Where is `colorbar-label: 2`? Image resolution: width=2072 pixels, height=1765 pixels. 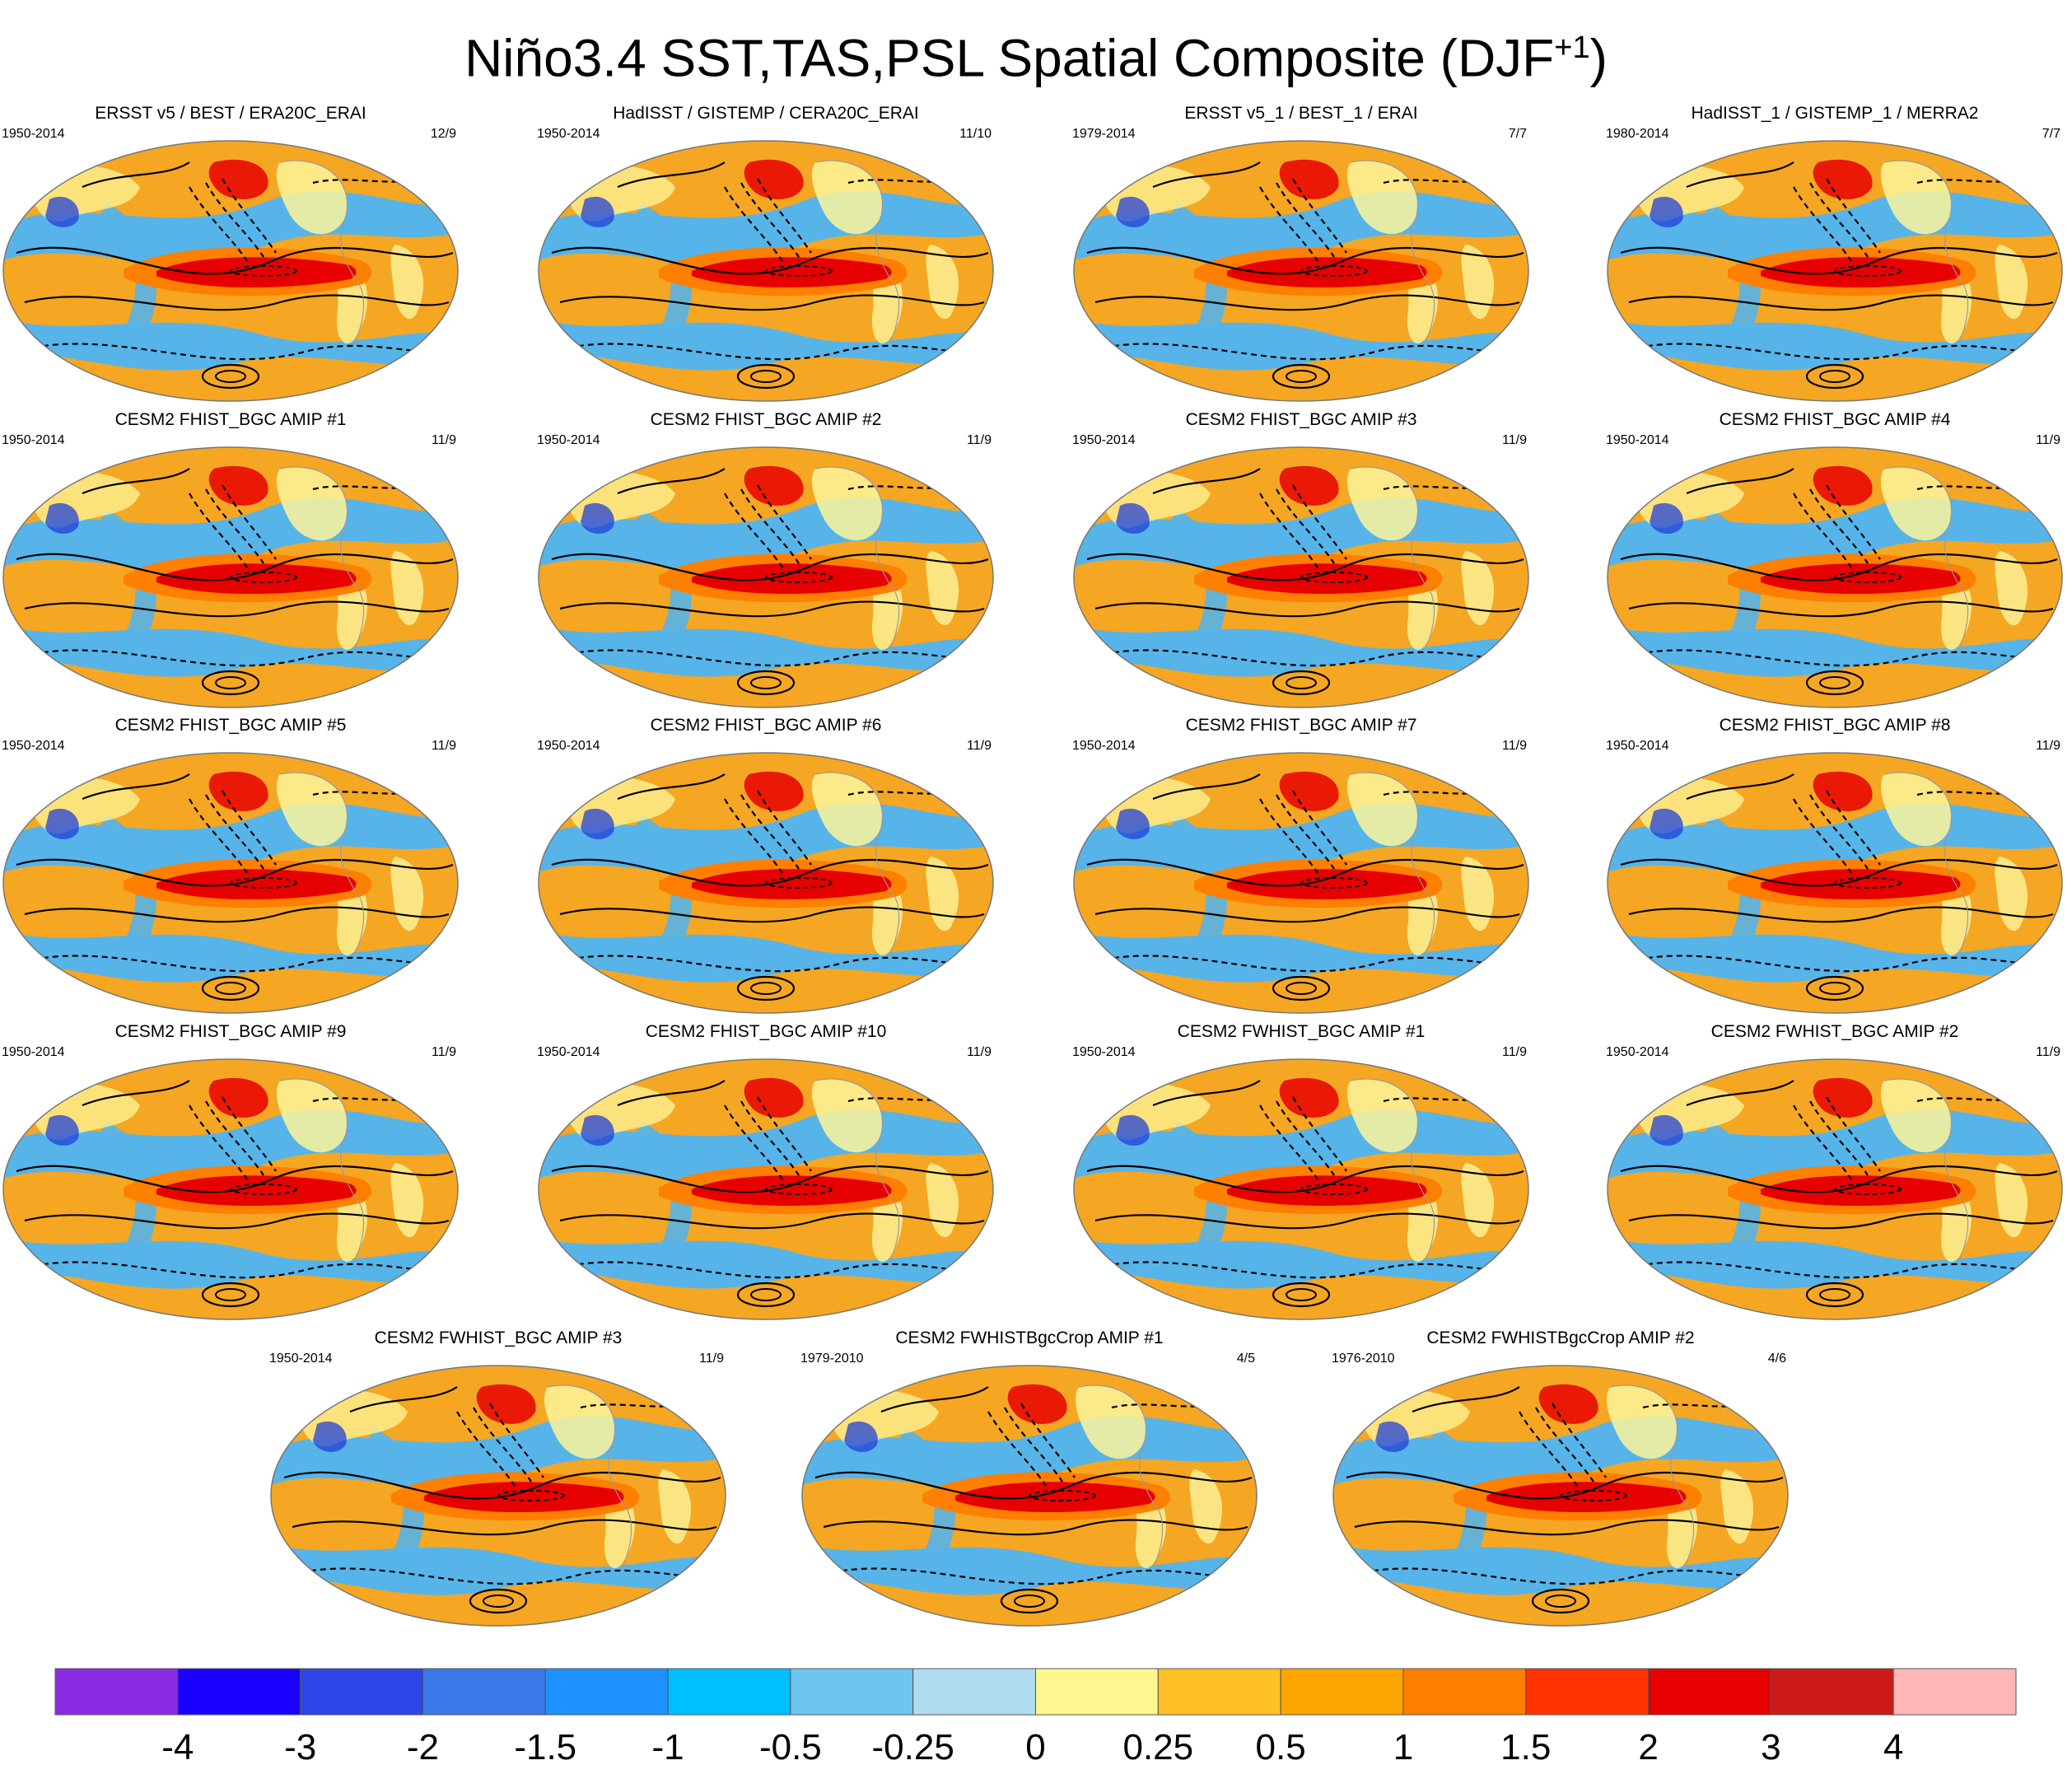
colorbar-label: 2 is located at coordinates (1648, 1746).